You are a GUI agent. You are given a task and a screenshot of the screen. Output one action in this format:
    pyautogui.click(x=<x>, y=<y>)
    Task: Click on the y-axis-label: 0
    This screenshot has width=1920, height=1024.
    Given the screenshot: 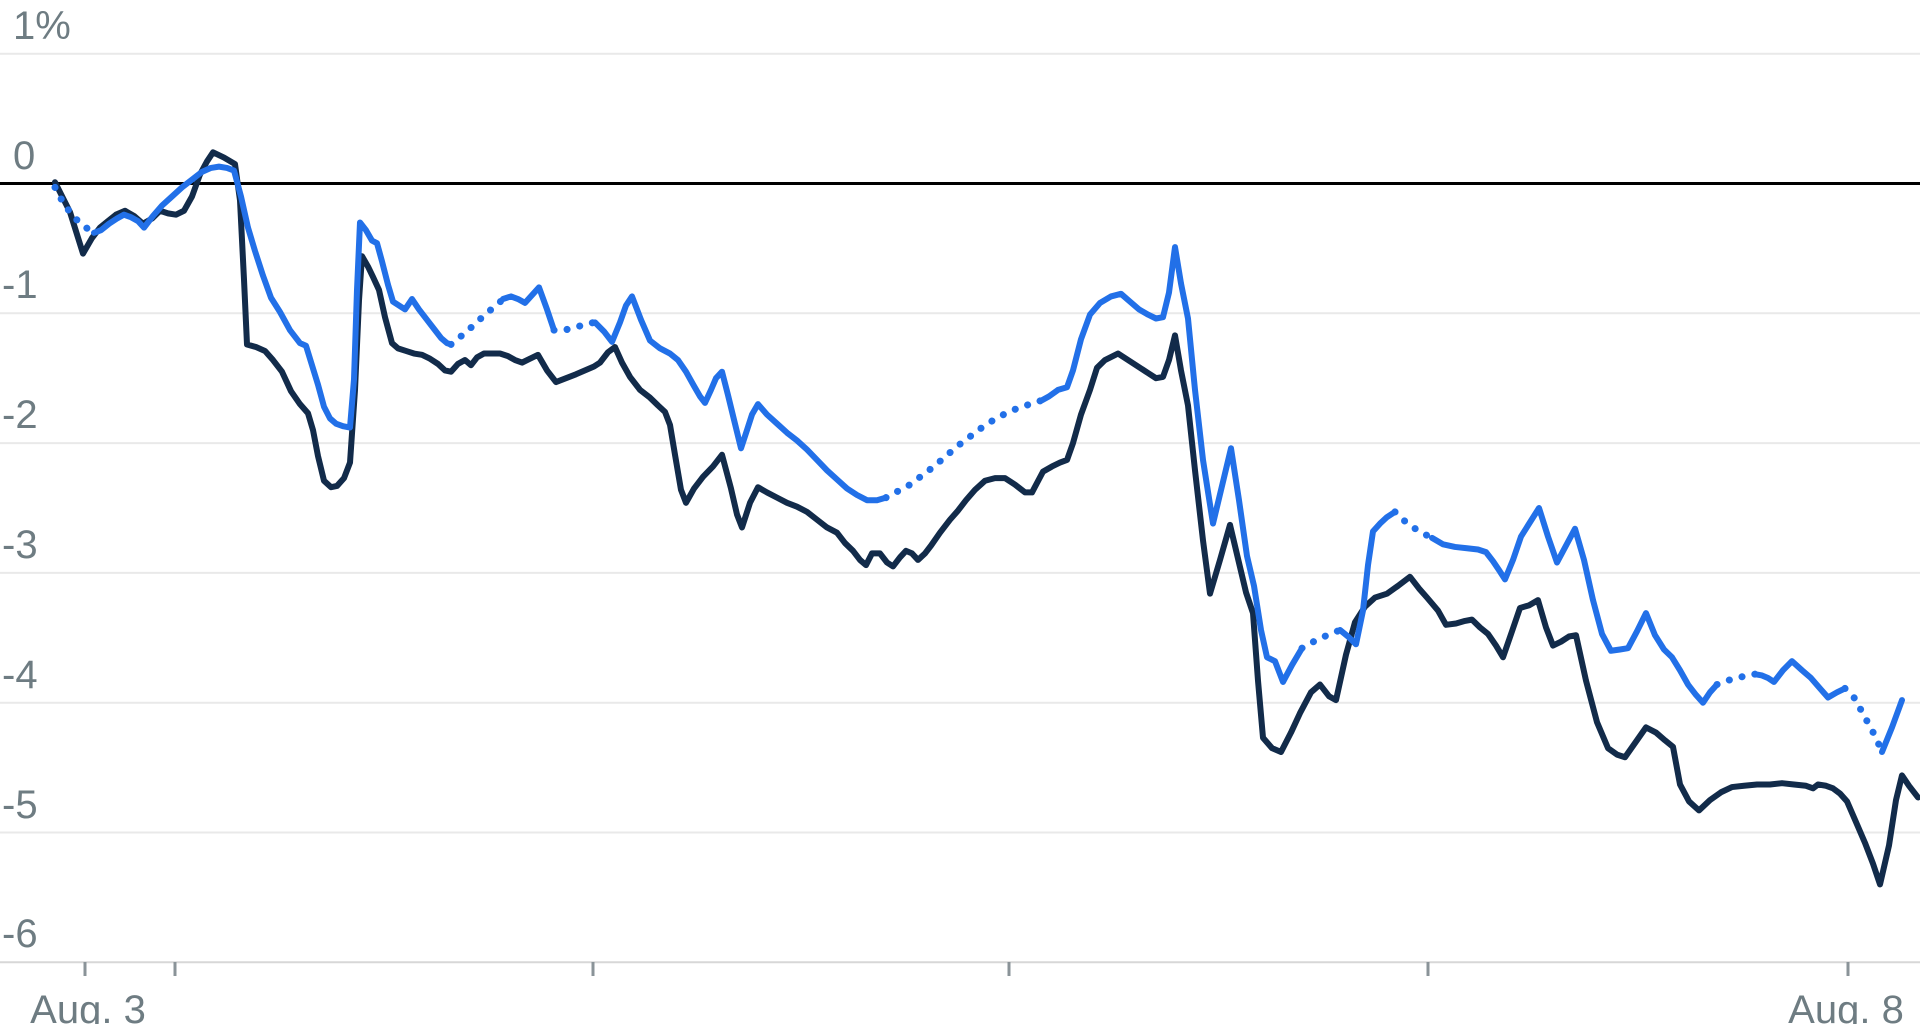 What is the action you would take?
    pyautogui.click(x=24, y=155)
    